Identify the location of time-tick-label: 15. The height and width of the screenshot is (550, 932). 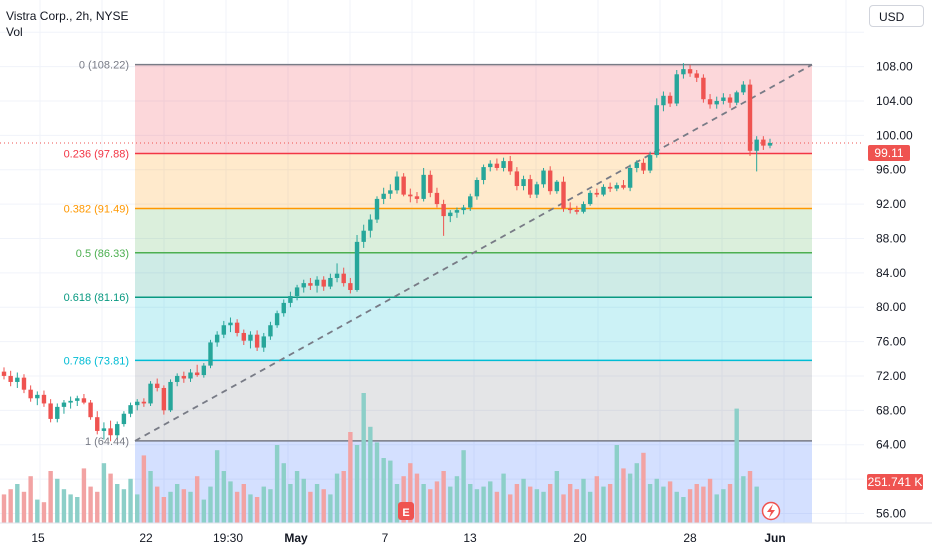
(38, 538).